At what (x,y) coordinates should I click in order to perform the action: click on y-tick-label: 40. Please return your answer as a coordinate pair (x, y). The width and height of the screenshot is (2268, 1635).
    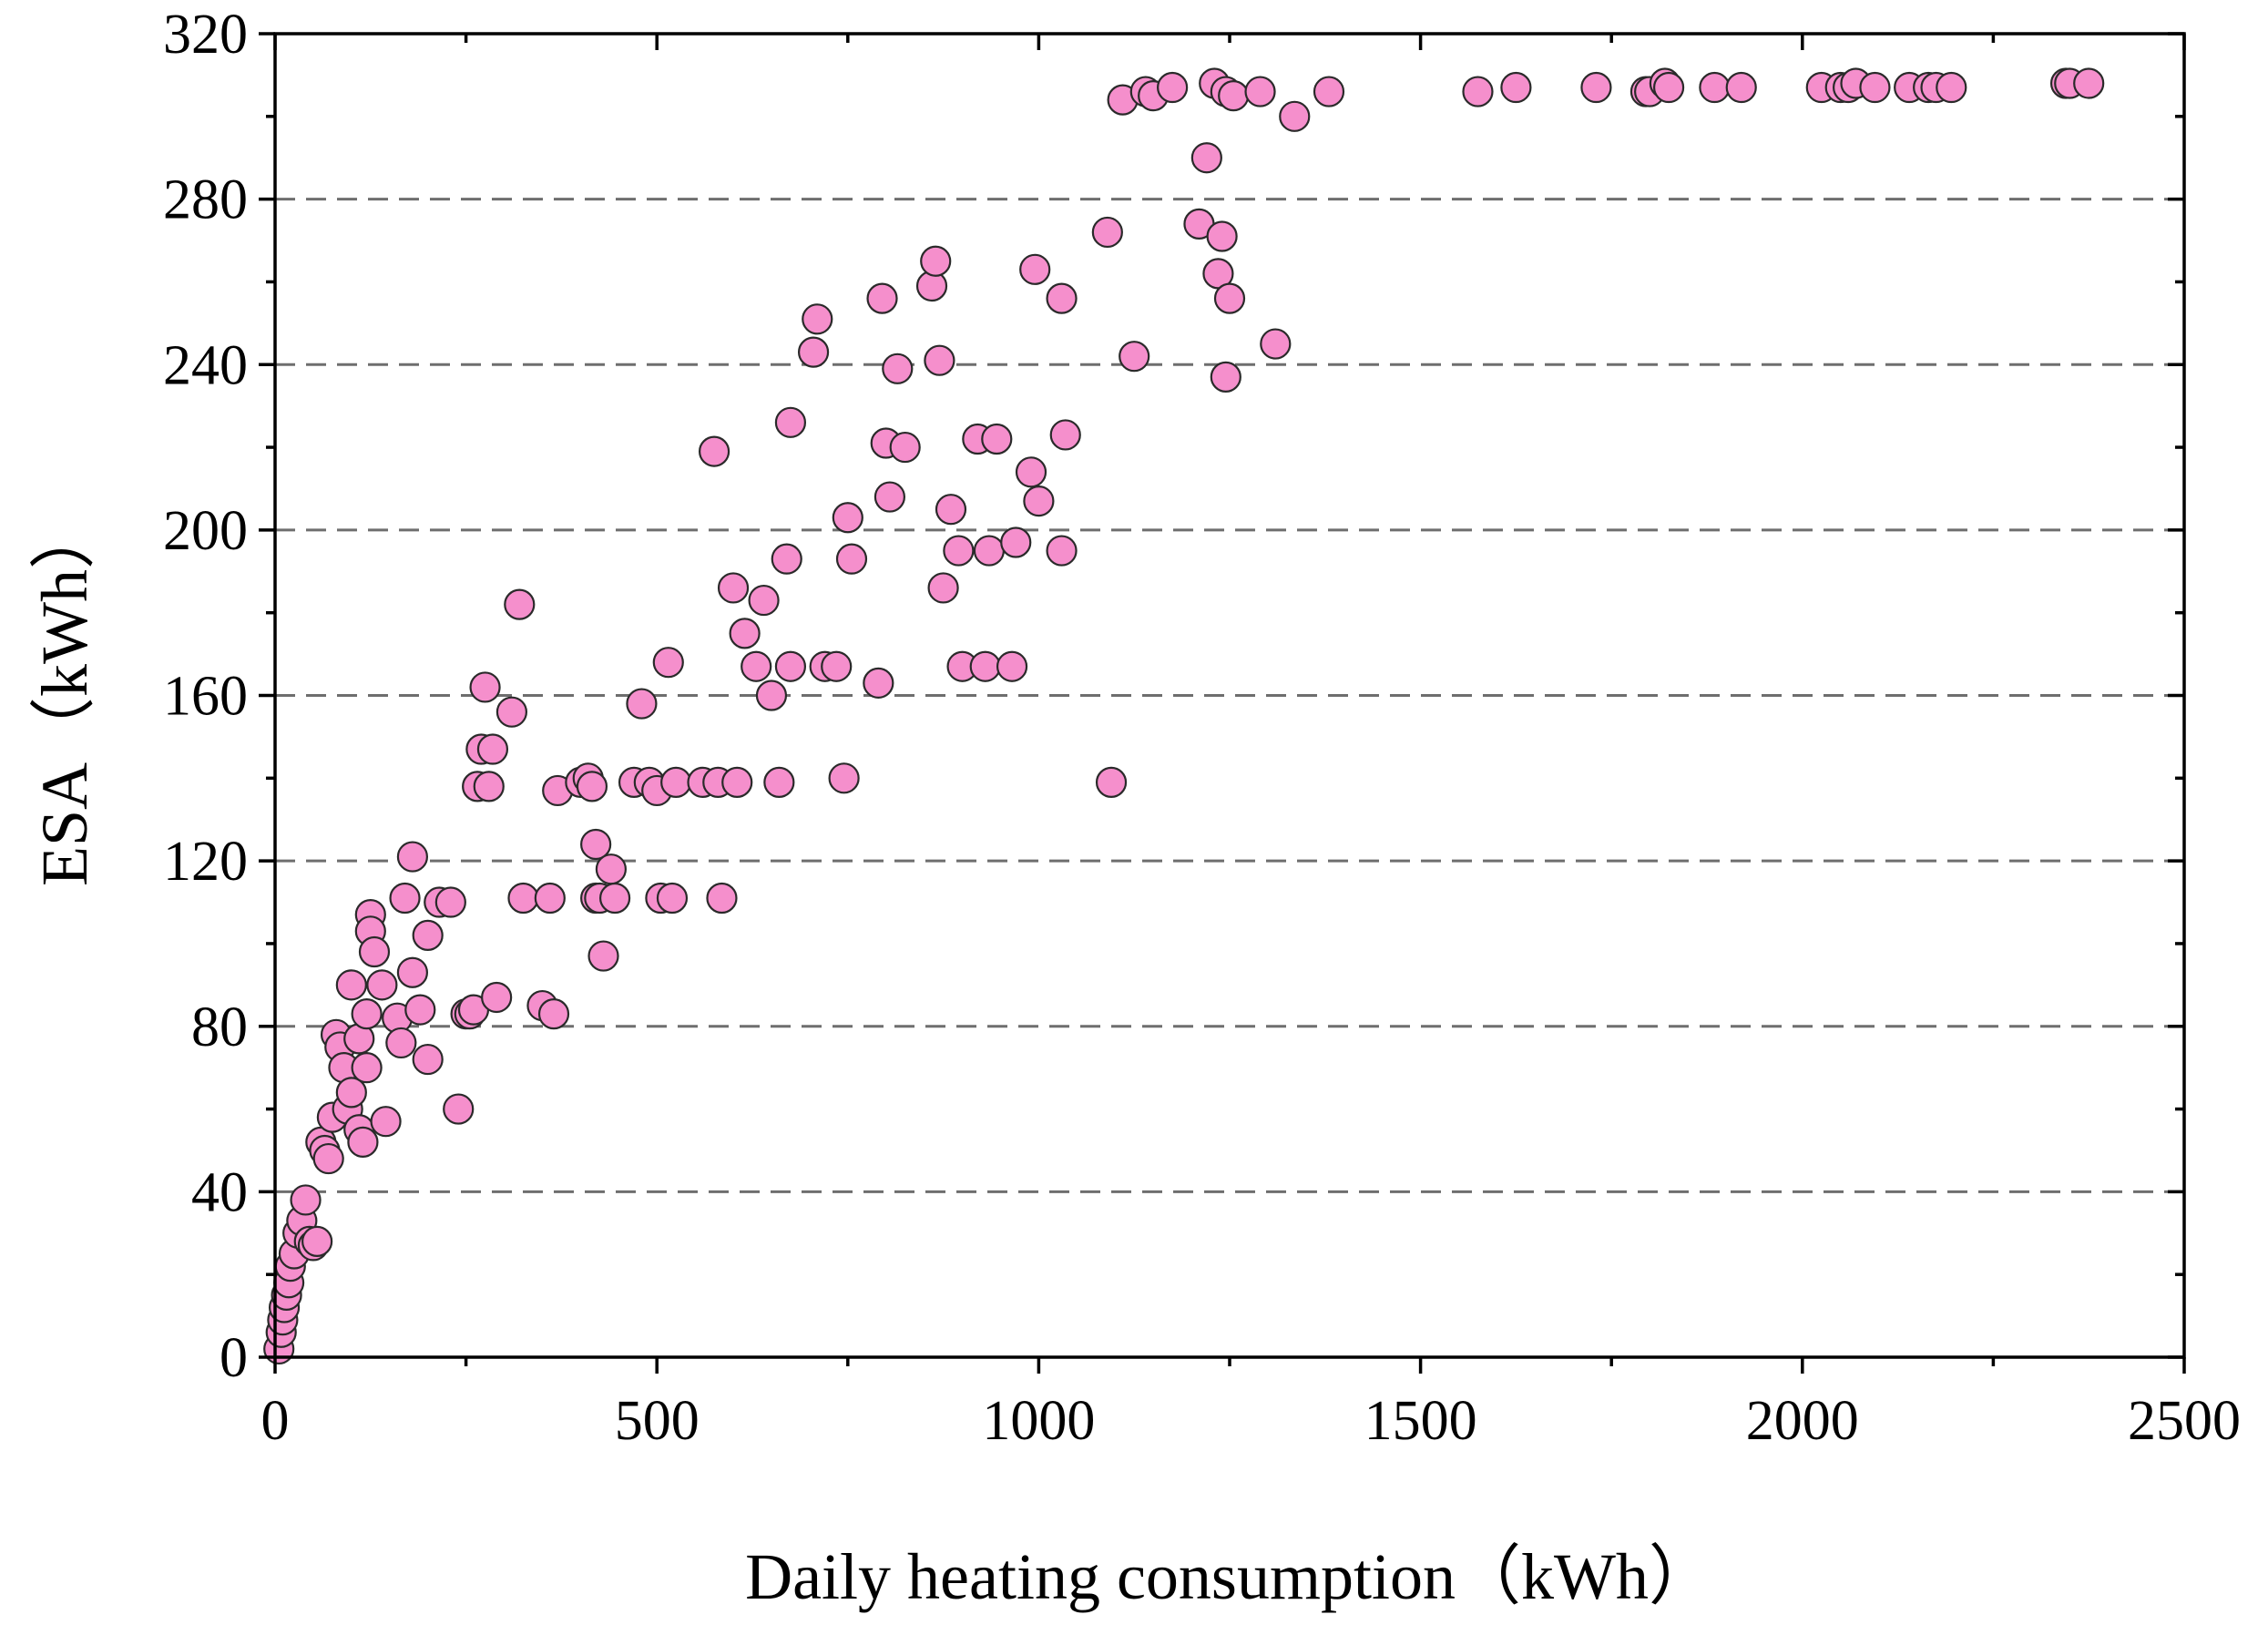
    Looking at the image, I should click on (220, 1192).